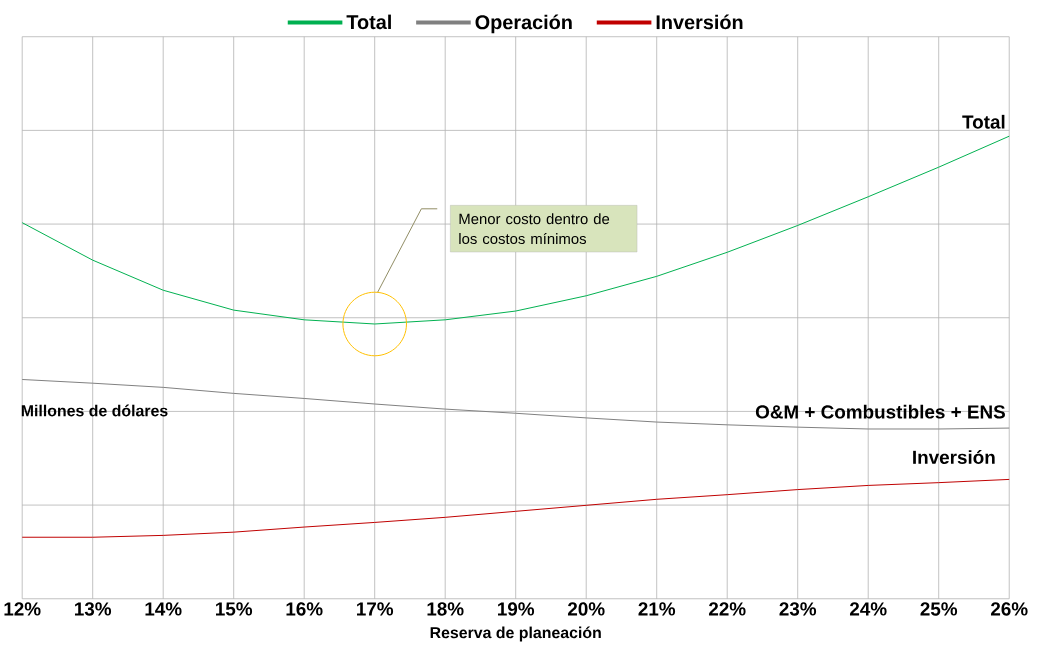  Describe the element at coordinates (375, 609) in the screenshot. I see `x-tick-label: 17%` at that location.